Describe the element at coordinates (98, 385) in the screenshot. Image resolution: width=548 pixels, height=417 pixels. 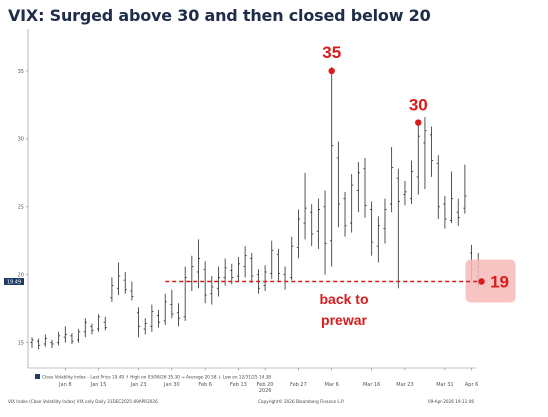
I see `x-tick-label: Jan 15` at that location.